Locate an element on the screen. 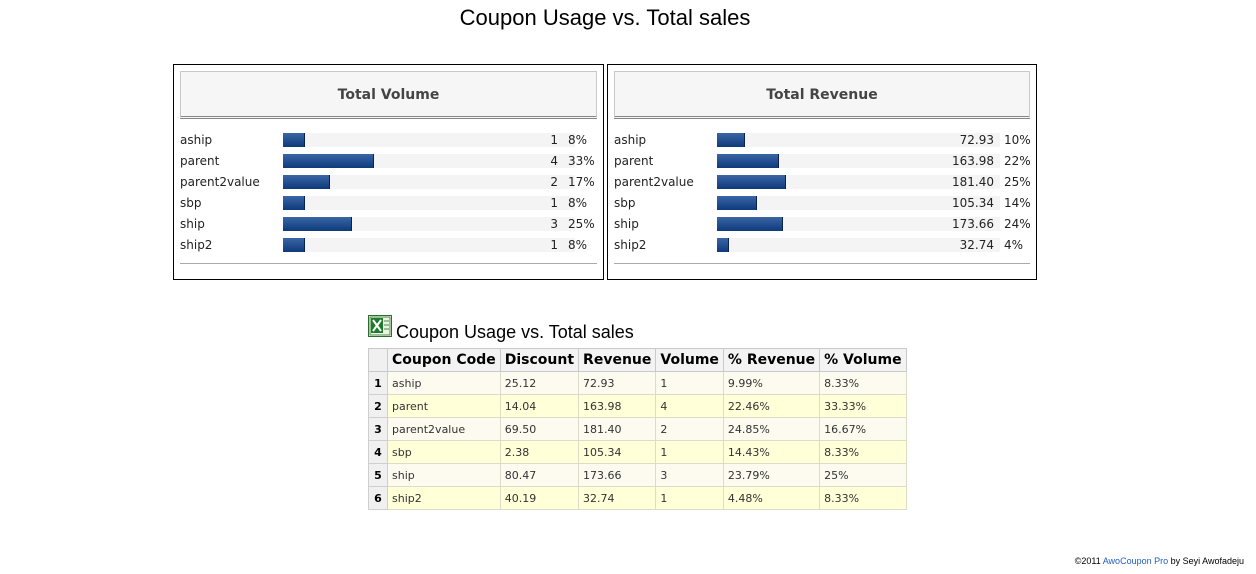  category-label: ship is located at coordinates (626, 224).